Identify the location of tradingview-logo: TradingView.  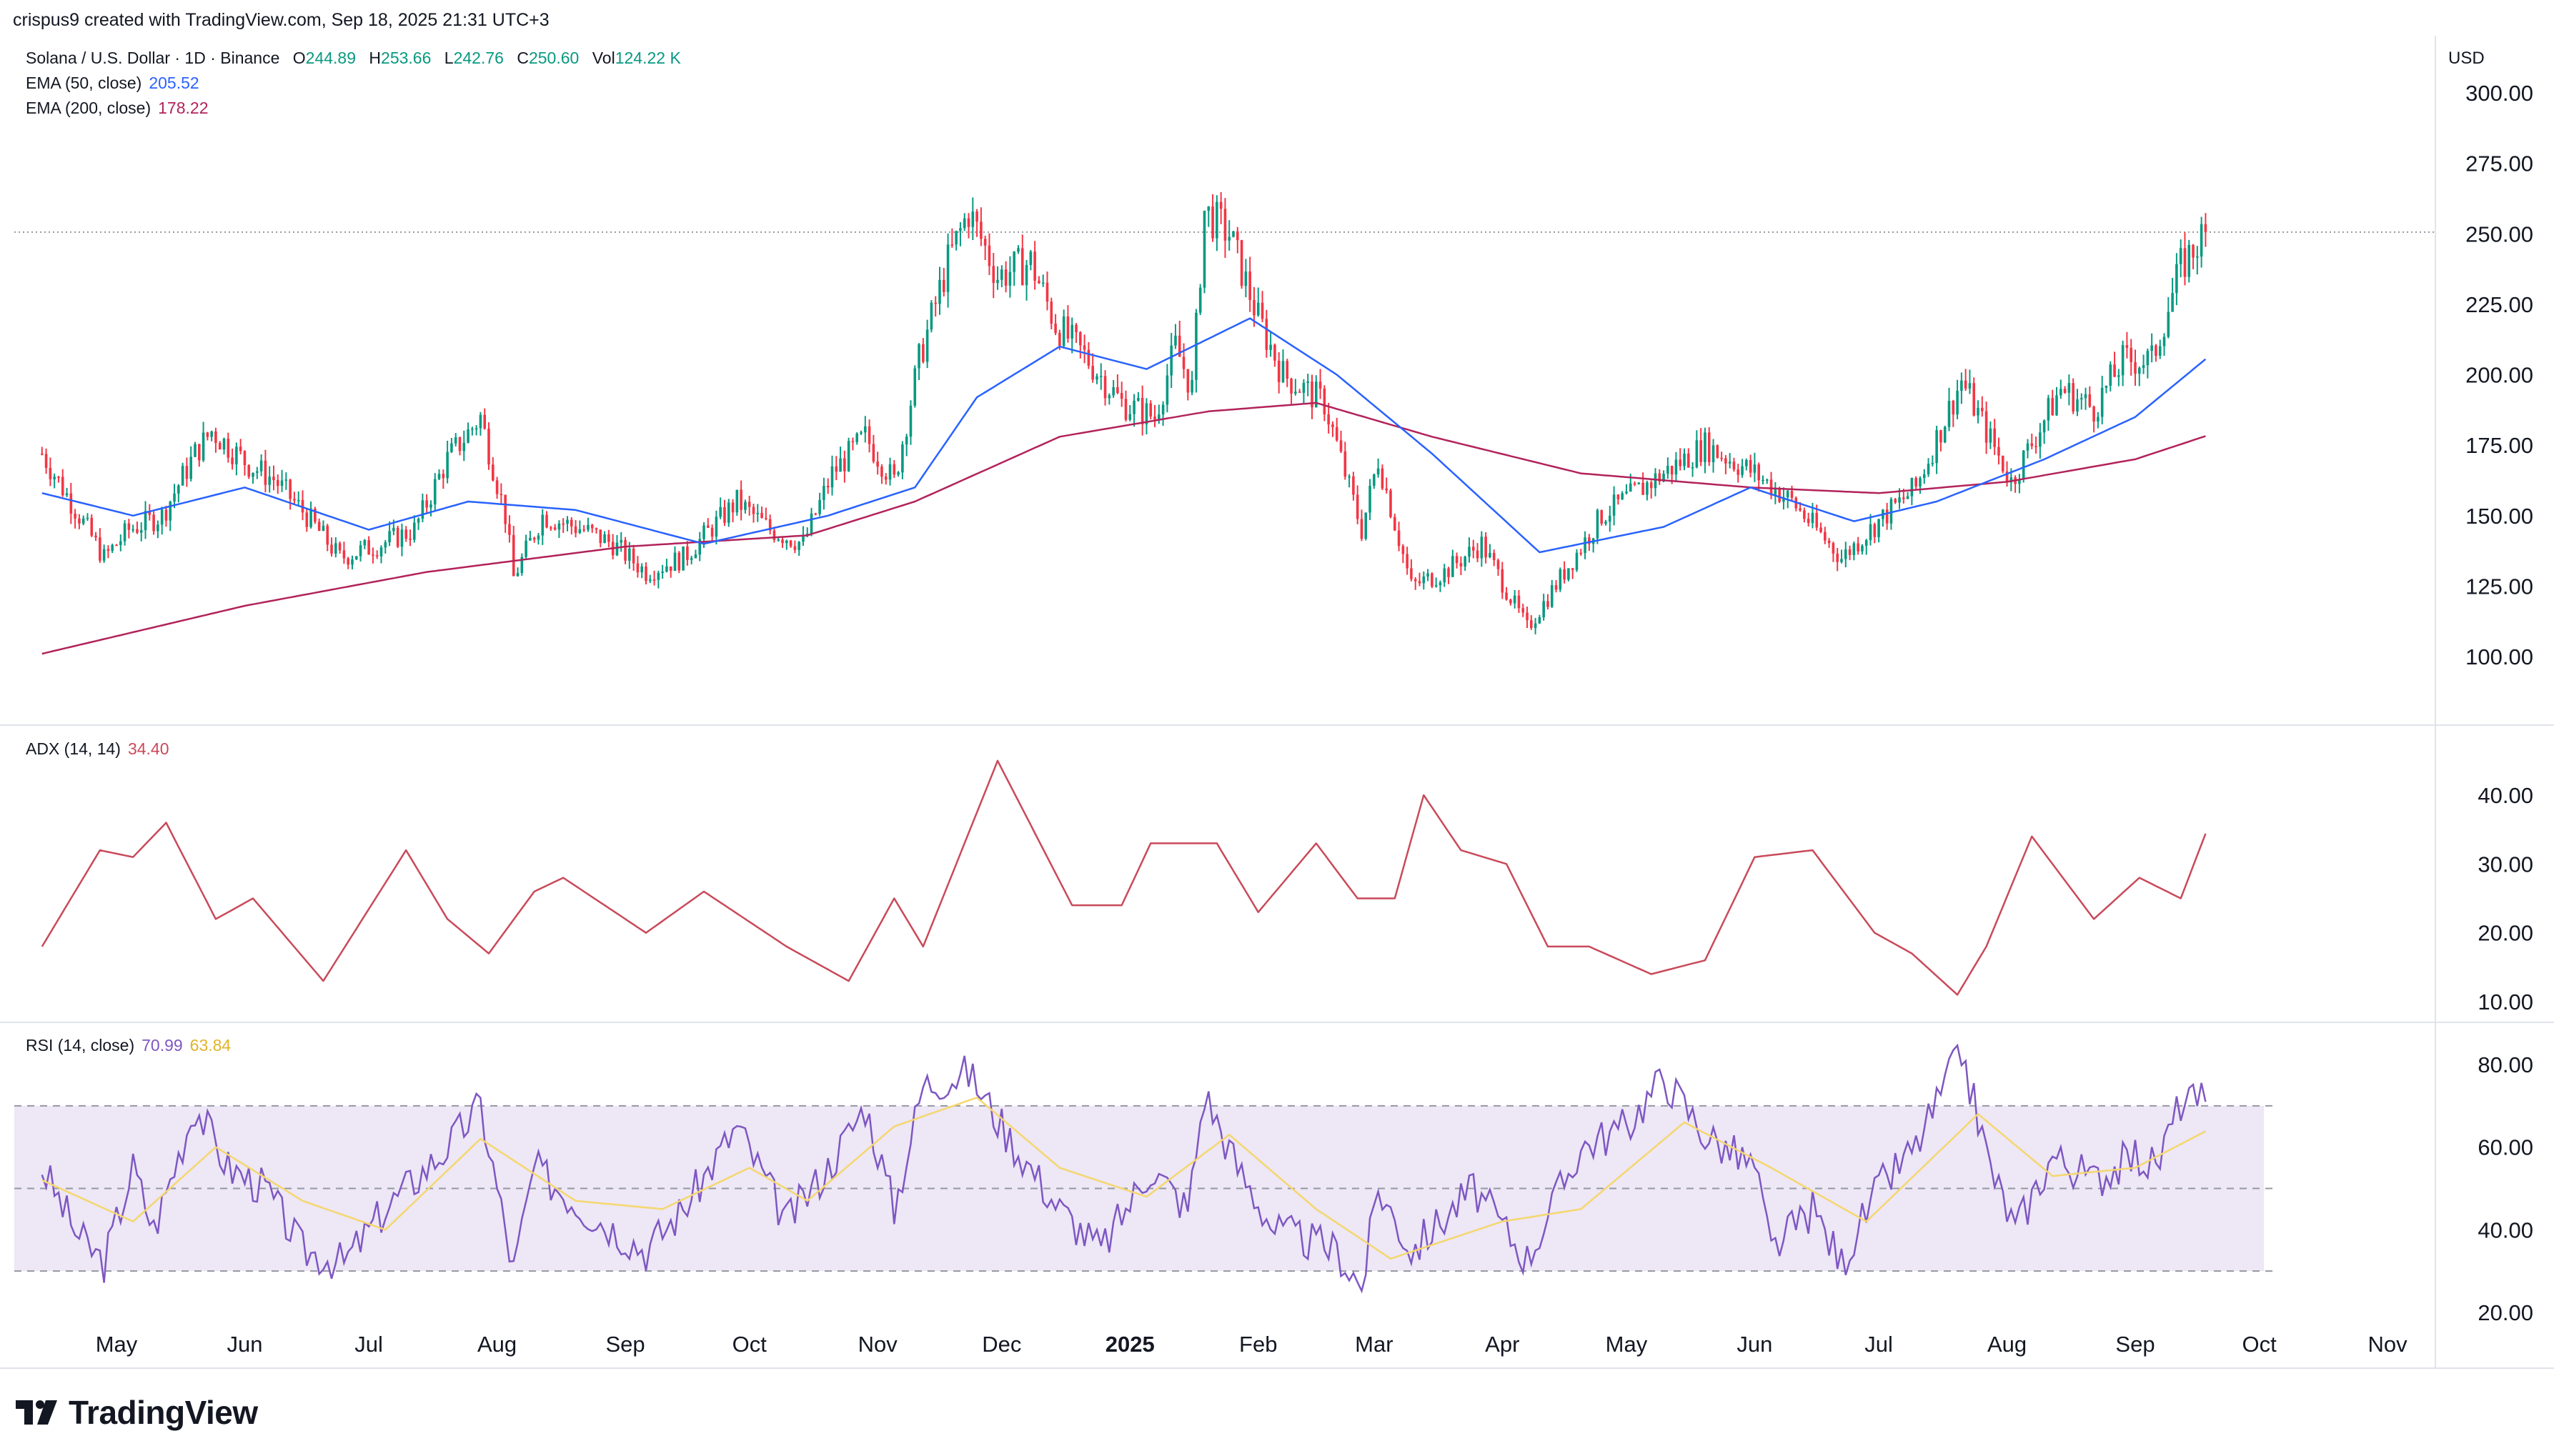
(137, 1412).